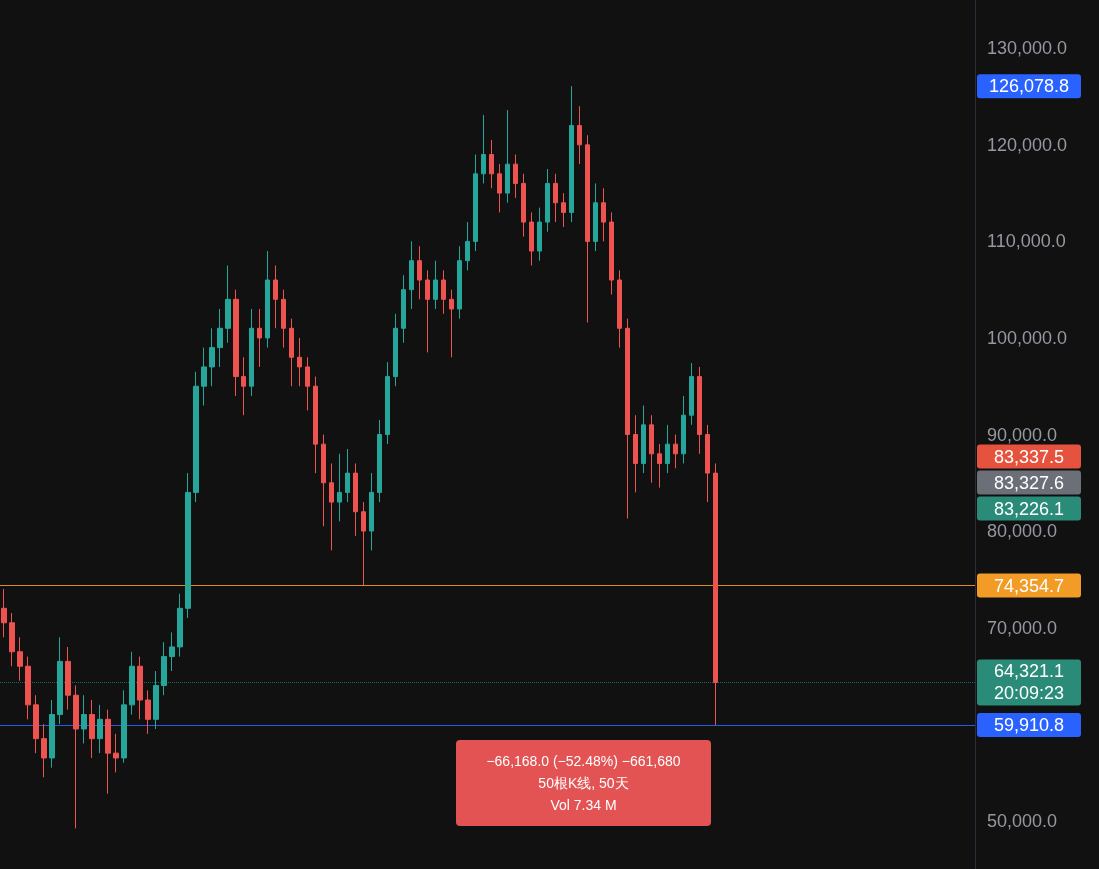 This screenshot has height=869, width=1099. I want to click on ref-line-label: 64,321.1 20:09:23, so click(1029, 682).